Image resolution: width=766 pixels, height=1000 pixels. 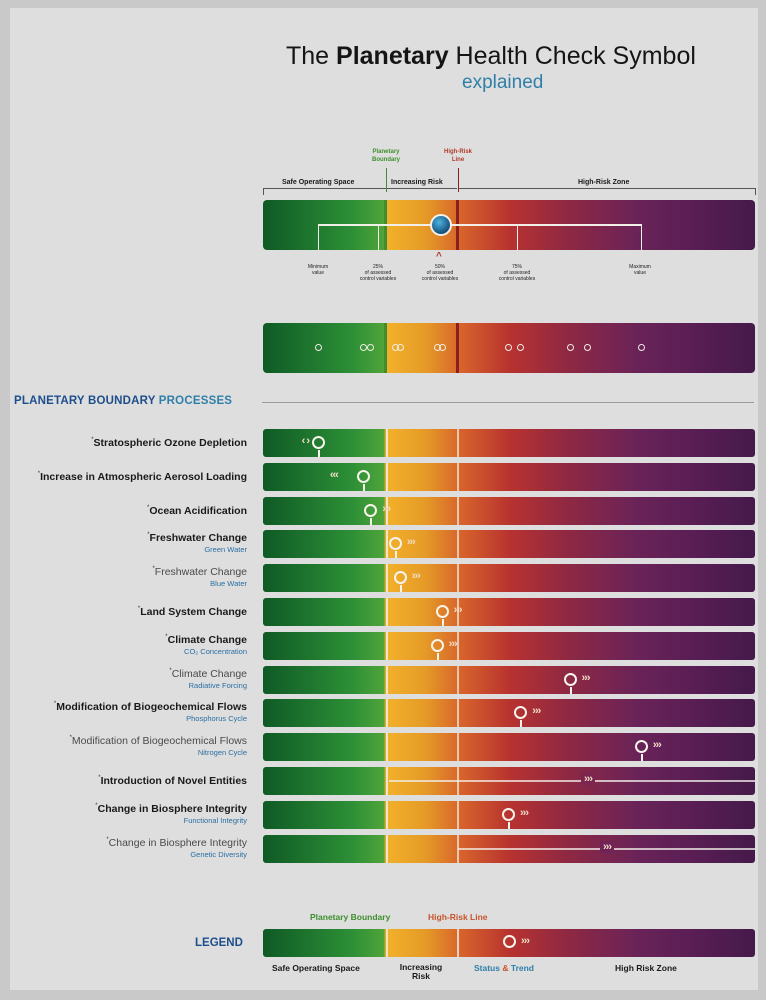 I want to click on process-unquantified-line, so click(x=572, y=781).